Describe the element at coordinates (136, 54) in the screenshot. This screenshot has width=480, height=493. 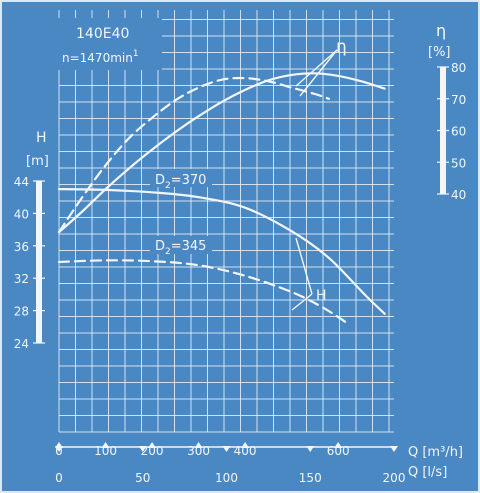
I see `speed-exponent: 1` at that location.